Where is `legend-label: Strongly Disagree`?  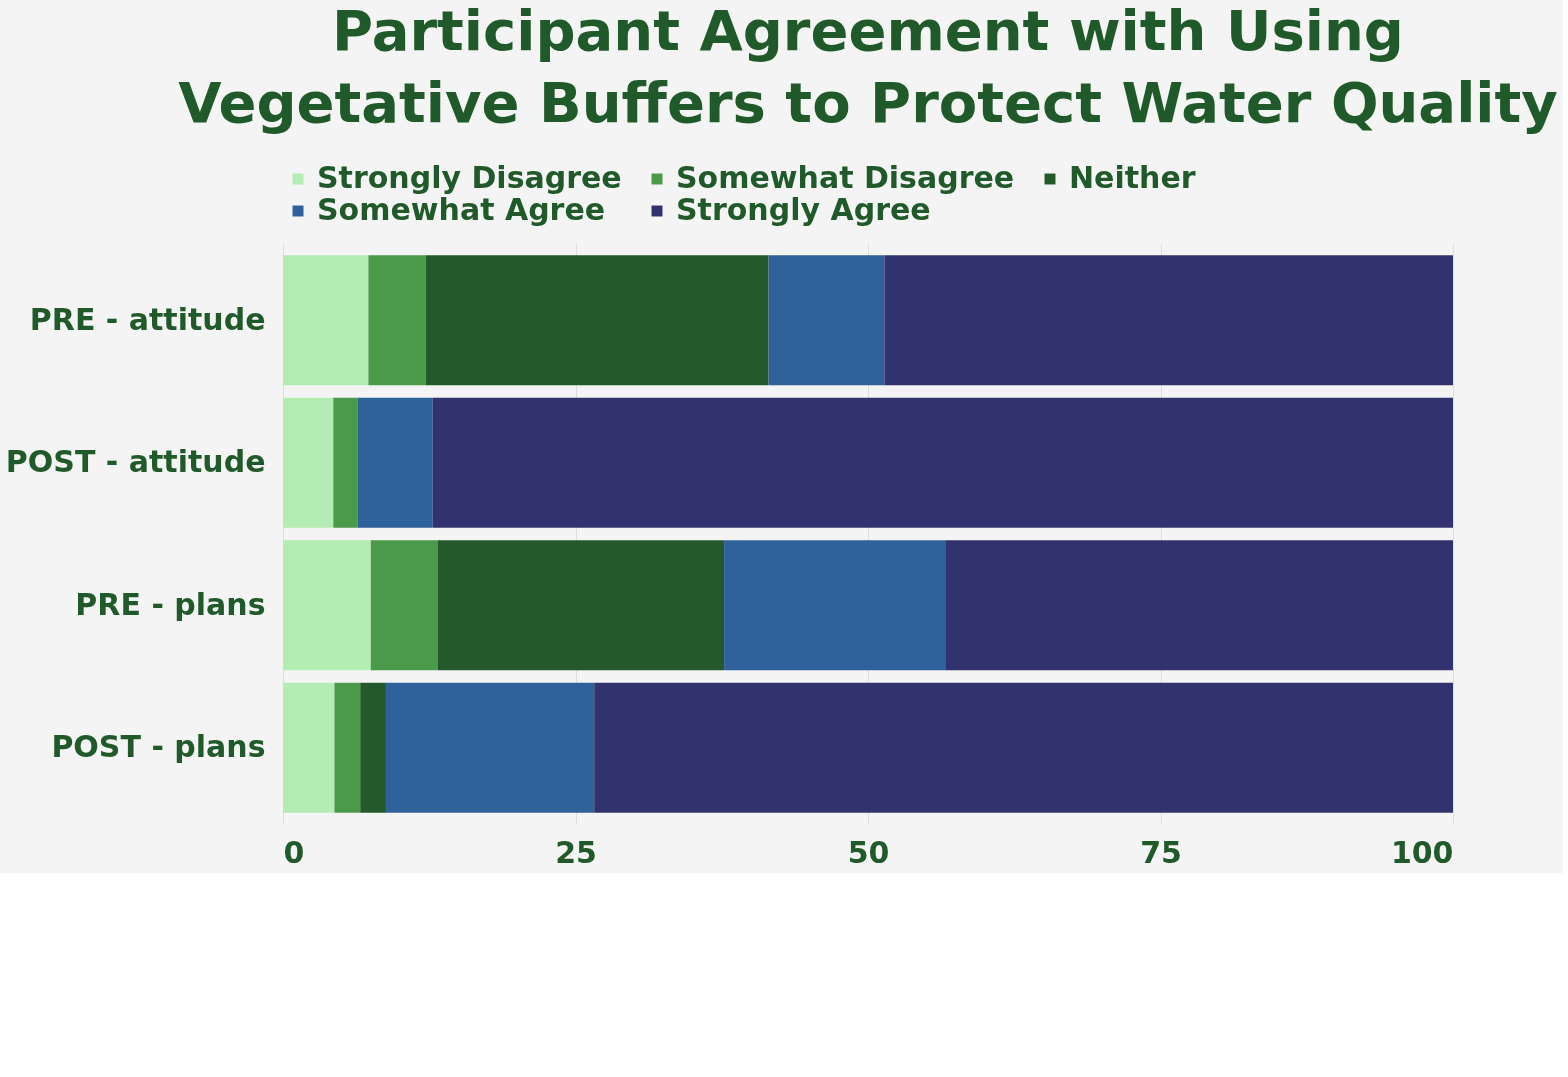
legend-label: Strongly Disagree is located at coordinates (469, 177).